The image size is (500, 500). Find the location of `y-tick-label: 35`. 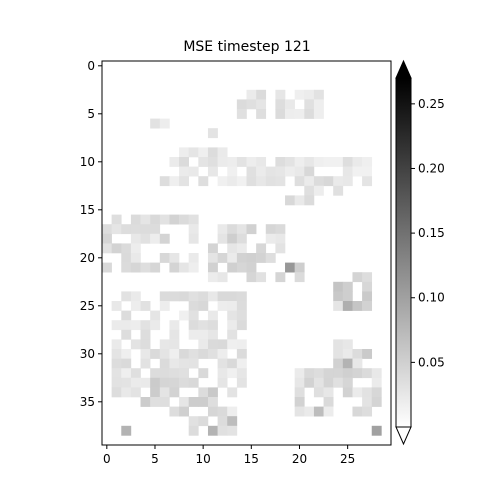

y-tick-label: 35 is located at coordinates (87, 402).